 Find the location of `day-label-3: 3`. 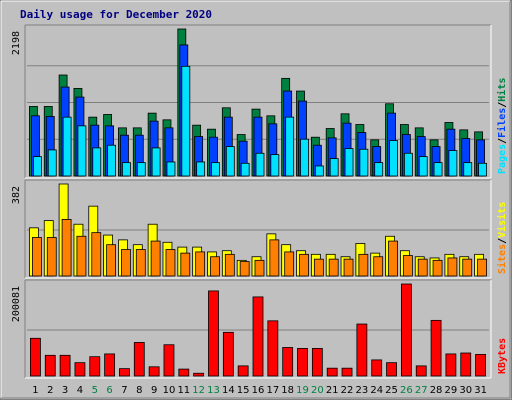

day-label-3: 3 is located at coordinates (65, 390).